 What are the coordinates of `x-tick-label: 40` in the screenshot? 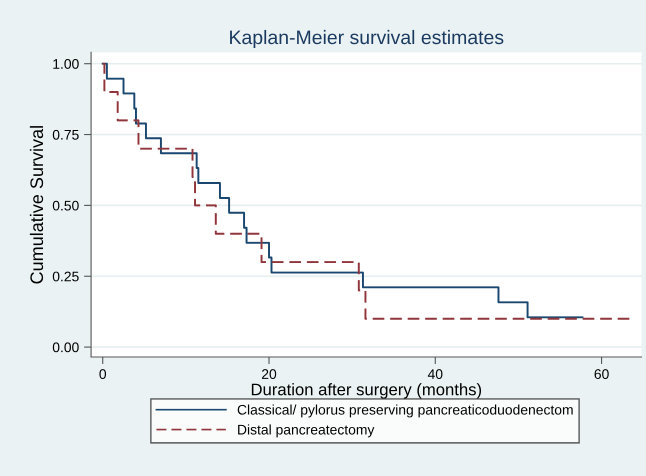 It's located at (435, 374).